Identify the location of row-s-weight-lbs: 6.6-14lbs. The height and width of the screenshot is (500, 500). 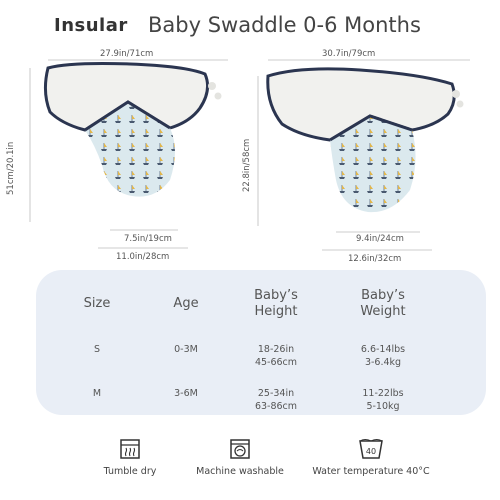
(383, 349).